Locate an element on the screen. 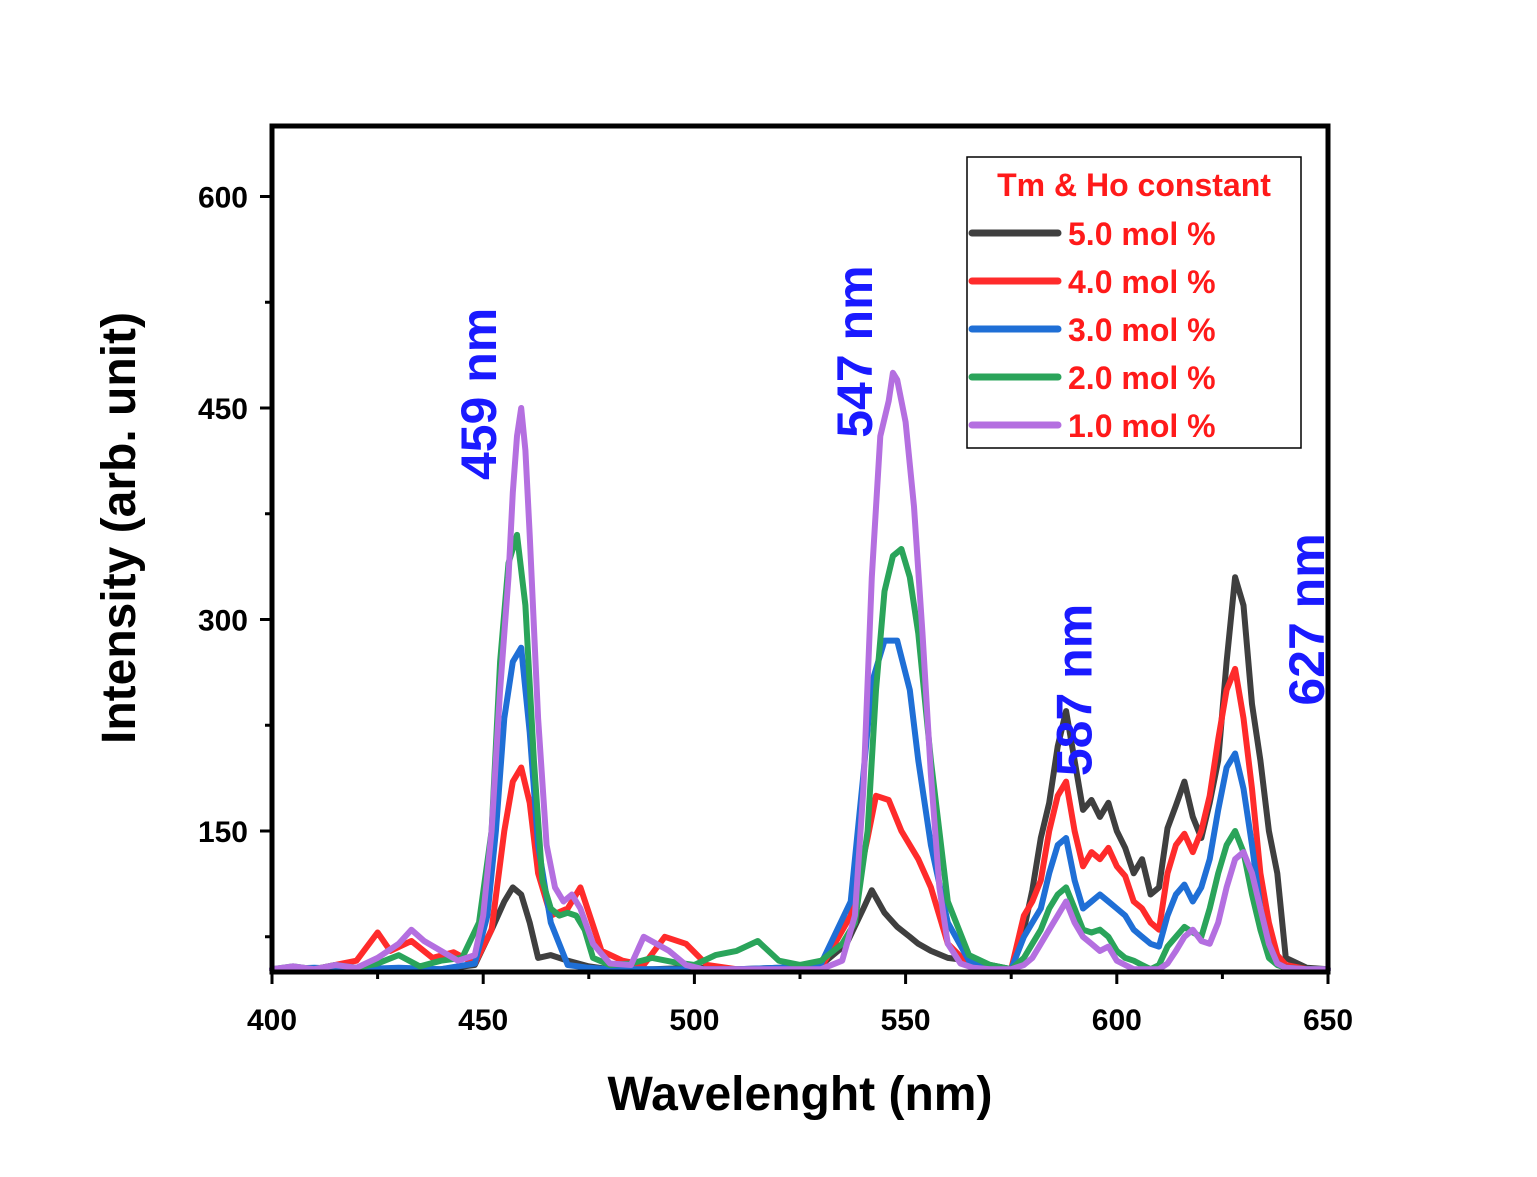 This screenshot has width=1537, height=1177. x-tick-label: 500 is located at coordinates (694, 1020).